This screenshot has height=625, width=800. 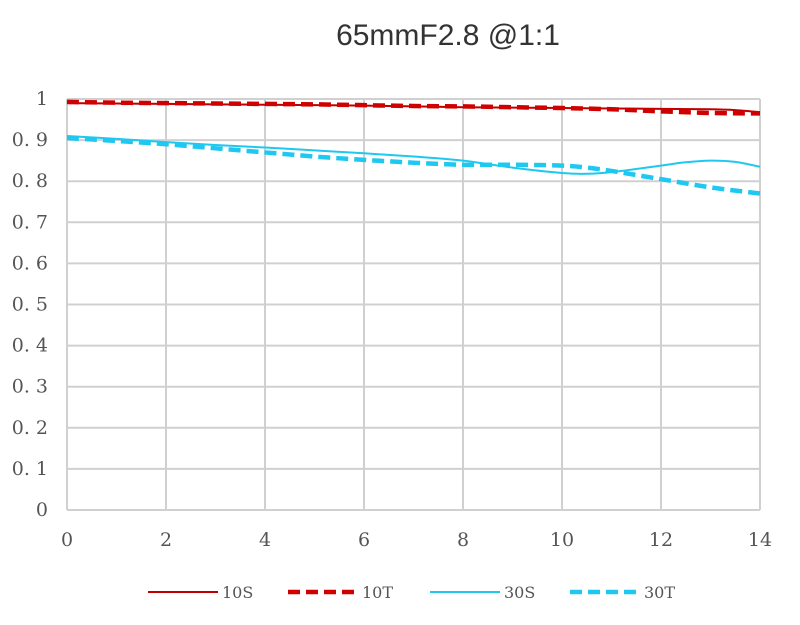 I want to click on chart-title: 65mmF2.8 @1:1, so click(x=448, y=35).